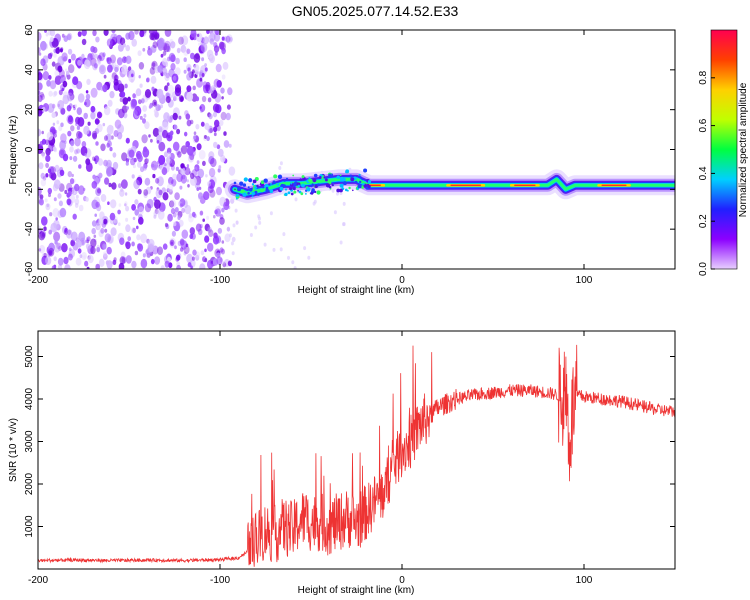  I want to click on spectrogram-x-axis-label: Height of straight line (km), so click(356, 290).